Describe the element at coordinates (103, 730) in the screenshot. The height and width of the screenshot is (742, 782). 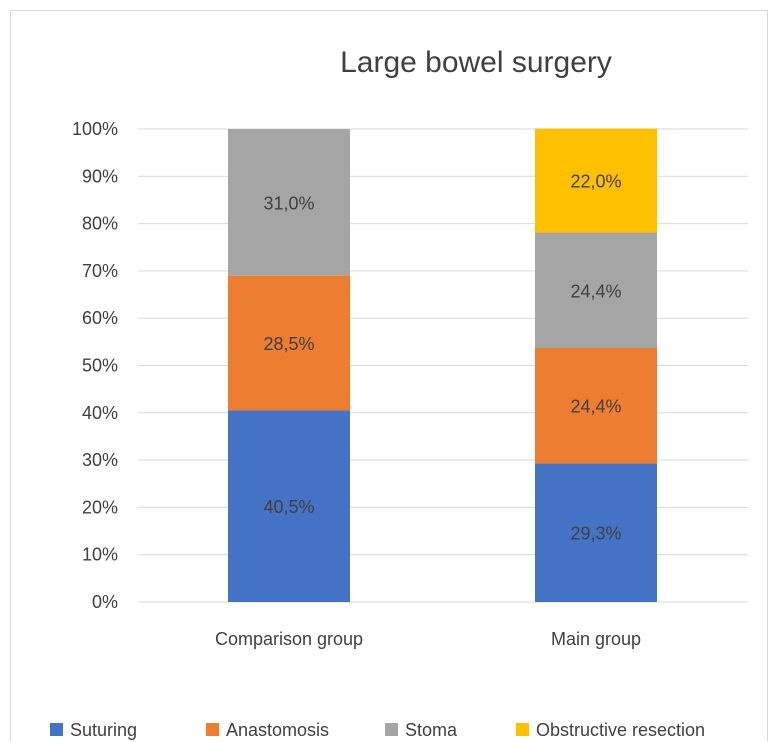
I see `legend-label: Suturing` at that location.